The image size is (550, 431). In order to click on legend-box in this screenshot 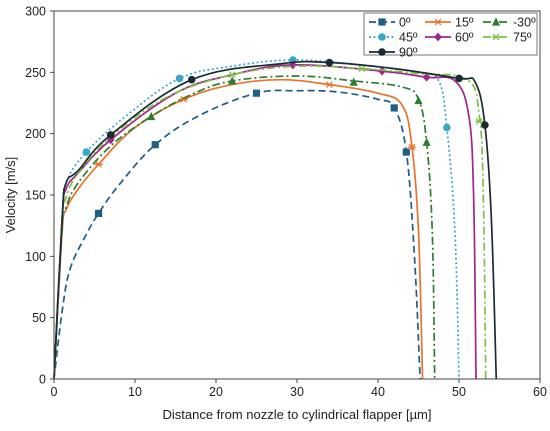, I will do `click(450, 34)`.